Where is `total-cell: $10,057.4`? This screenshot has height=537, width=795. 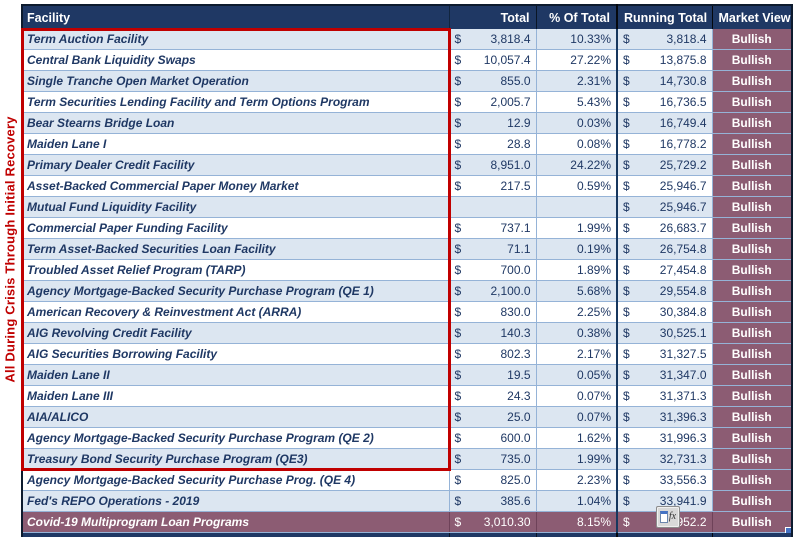 total-cell: $10,057.4 is located at coordinates (493, 60).